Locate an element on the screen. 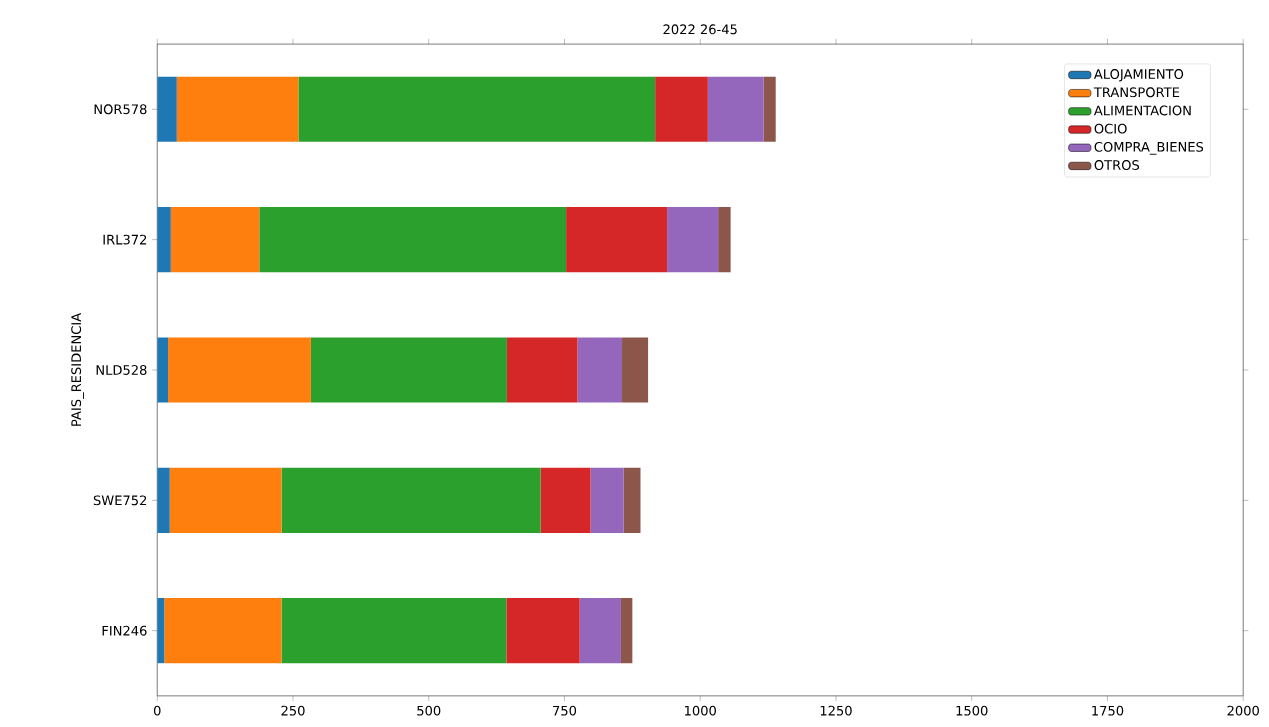 The height and width of the screenshot is (727, 1269). x-tick-label: 500 is located at coordinates (429, 710).